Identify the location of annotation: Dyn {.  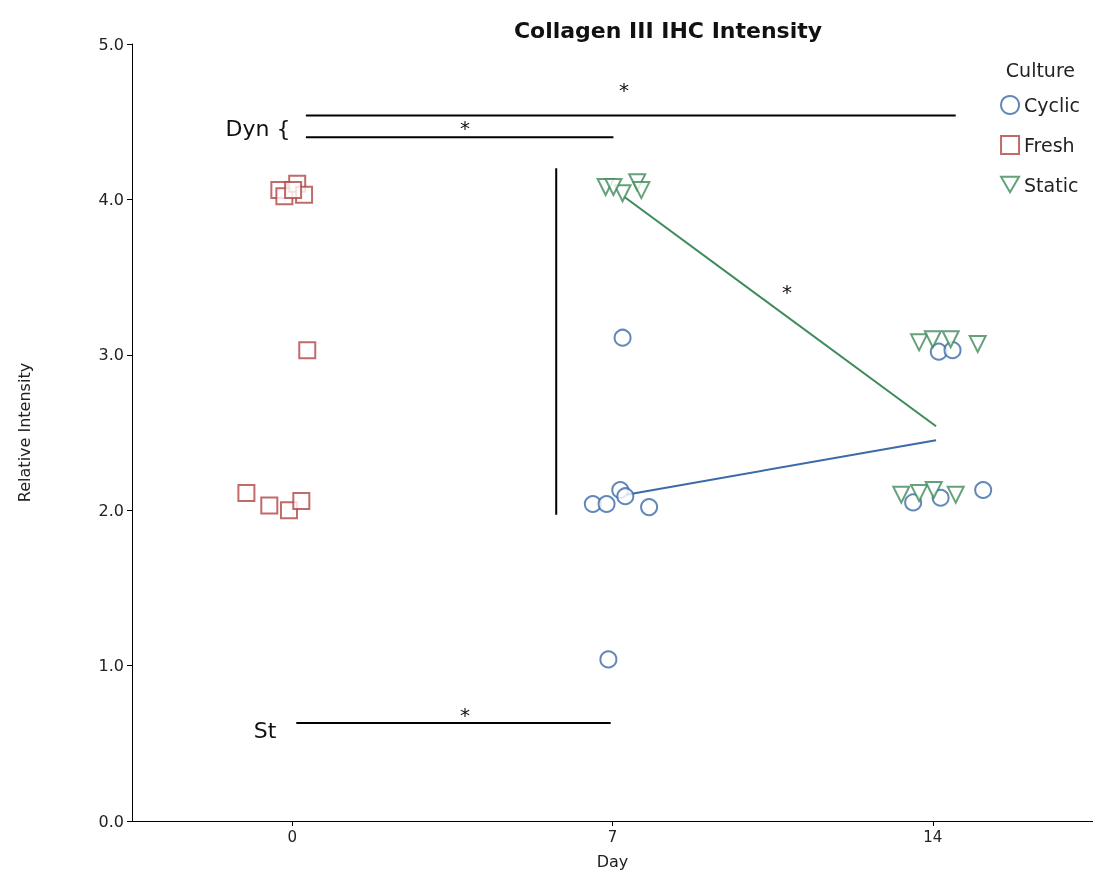
(258, 128).